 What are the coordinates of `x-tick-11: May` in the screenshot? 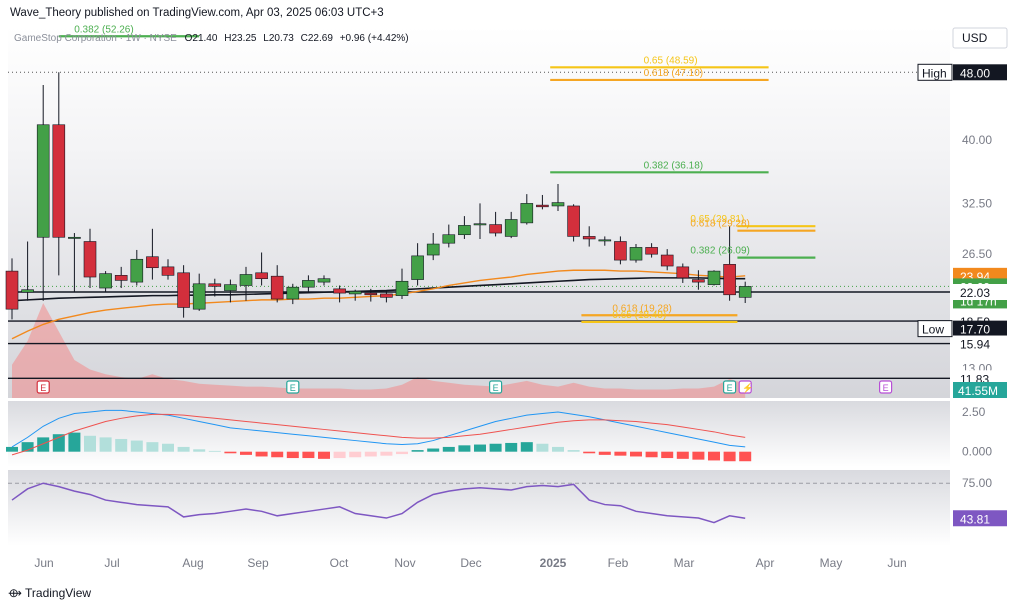 It's located at (831, 563).